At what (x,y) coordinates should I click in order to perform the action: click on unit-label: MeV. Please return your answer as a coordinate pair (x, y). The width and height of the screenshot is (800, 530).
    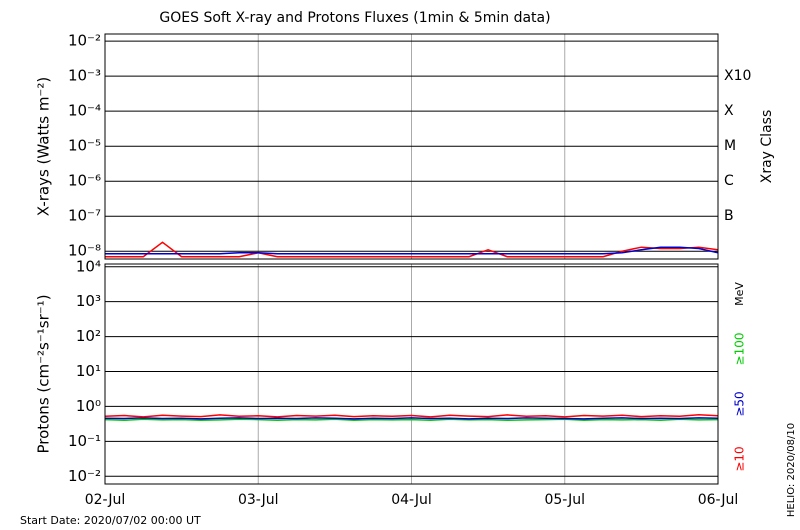
    Looking at the image, I should click on (739, 294).